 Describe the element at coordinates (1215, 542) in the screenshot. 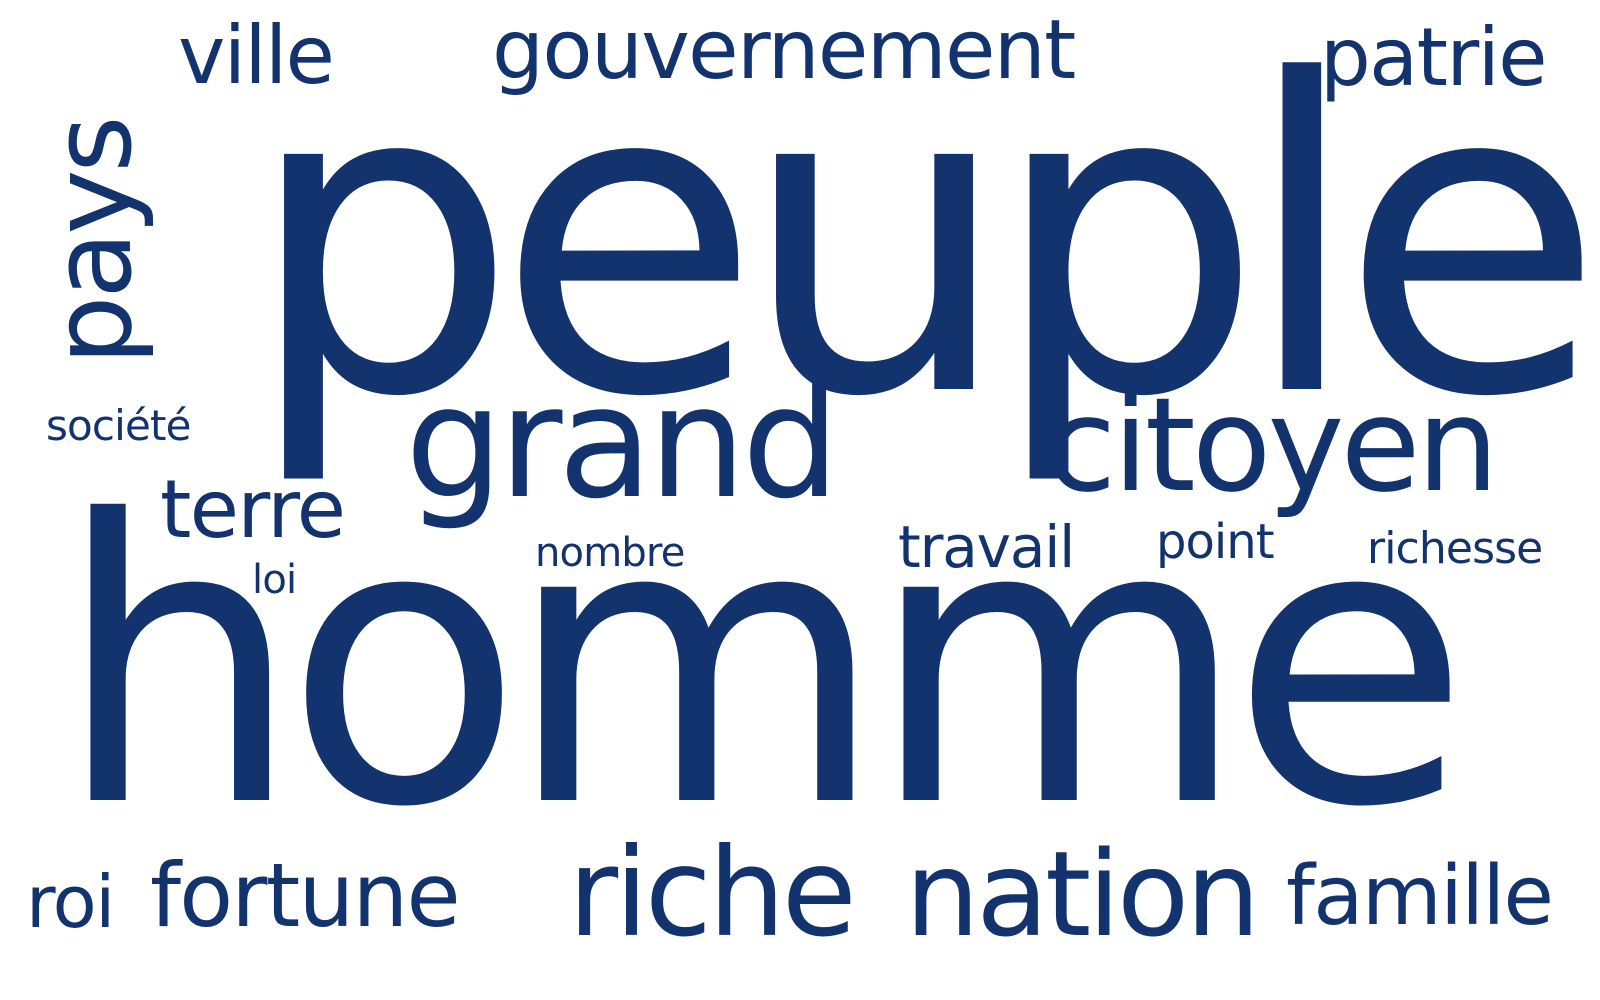

I see `word-point: point` at that location.